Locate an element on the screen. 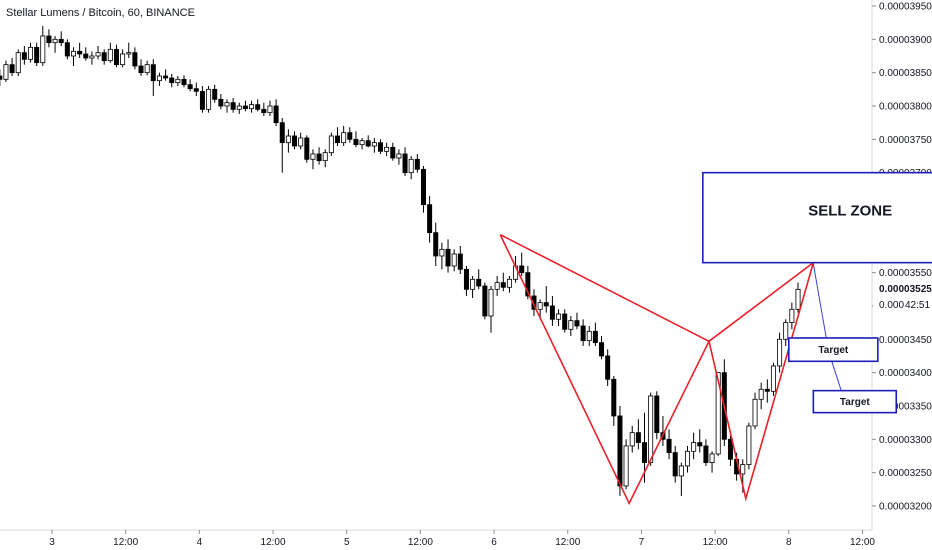  x-tick-label: 7 is located at coordinates (642, 542).